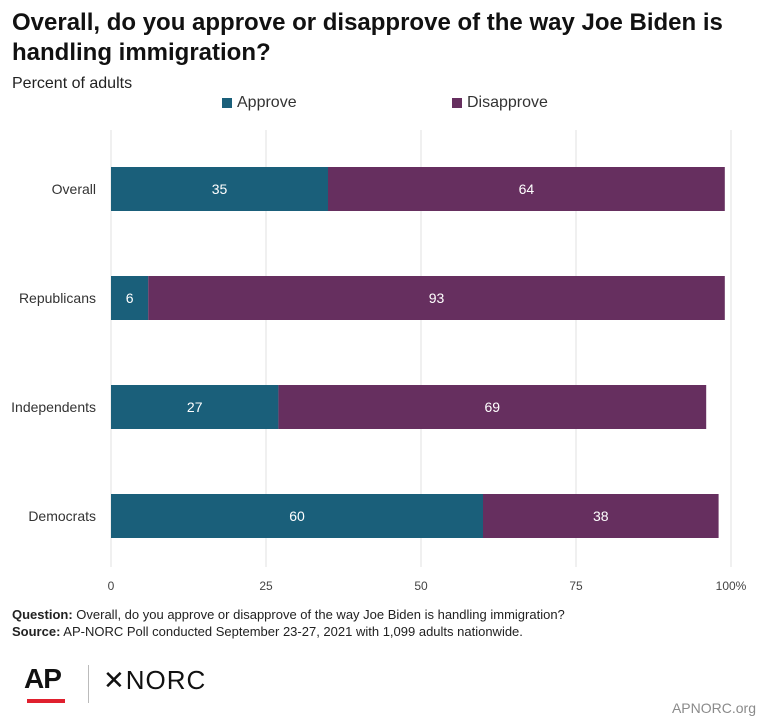 The height and width of the screenshot is (727, 768). Describe the element at coordinates (57, 298) in the screenshot. I see `category-label: Republicans` at that location.